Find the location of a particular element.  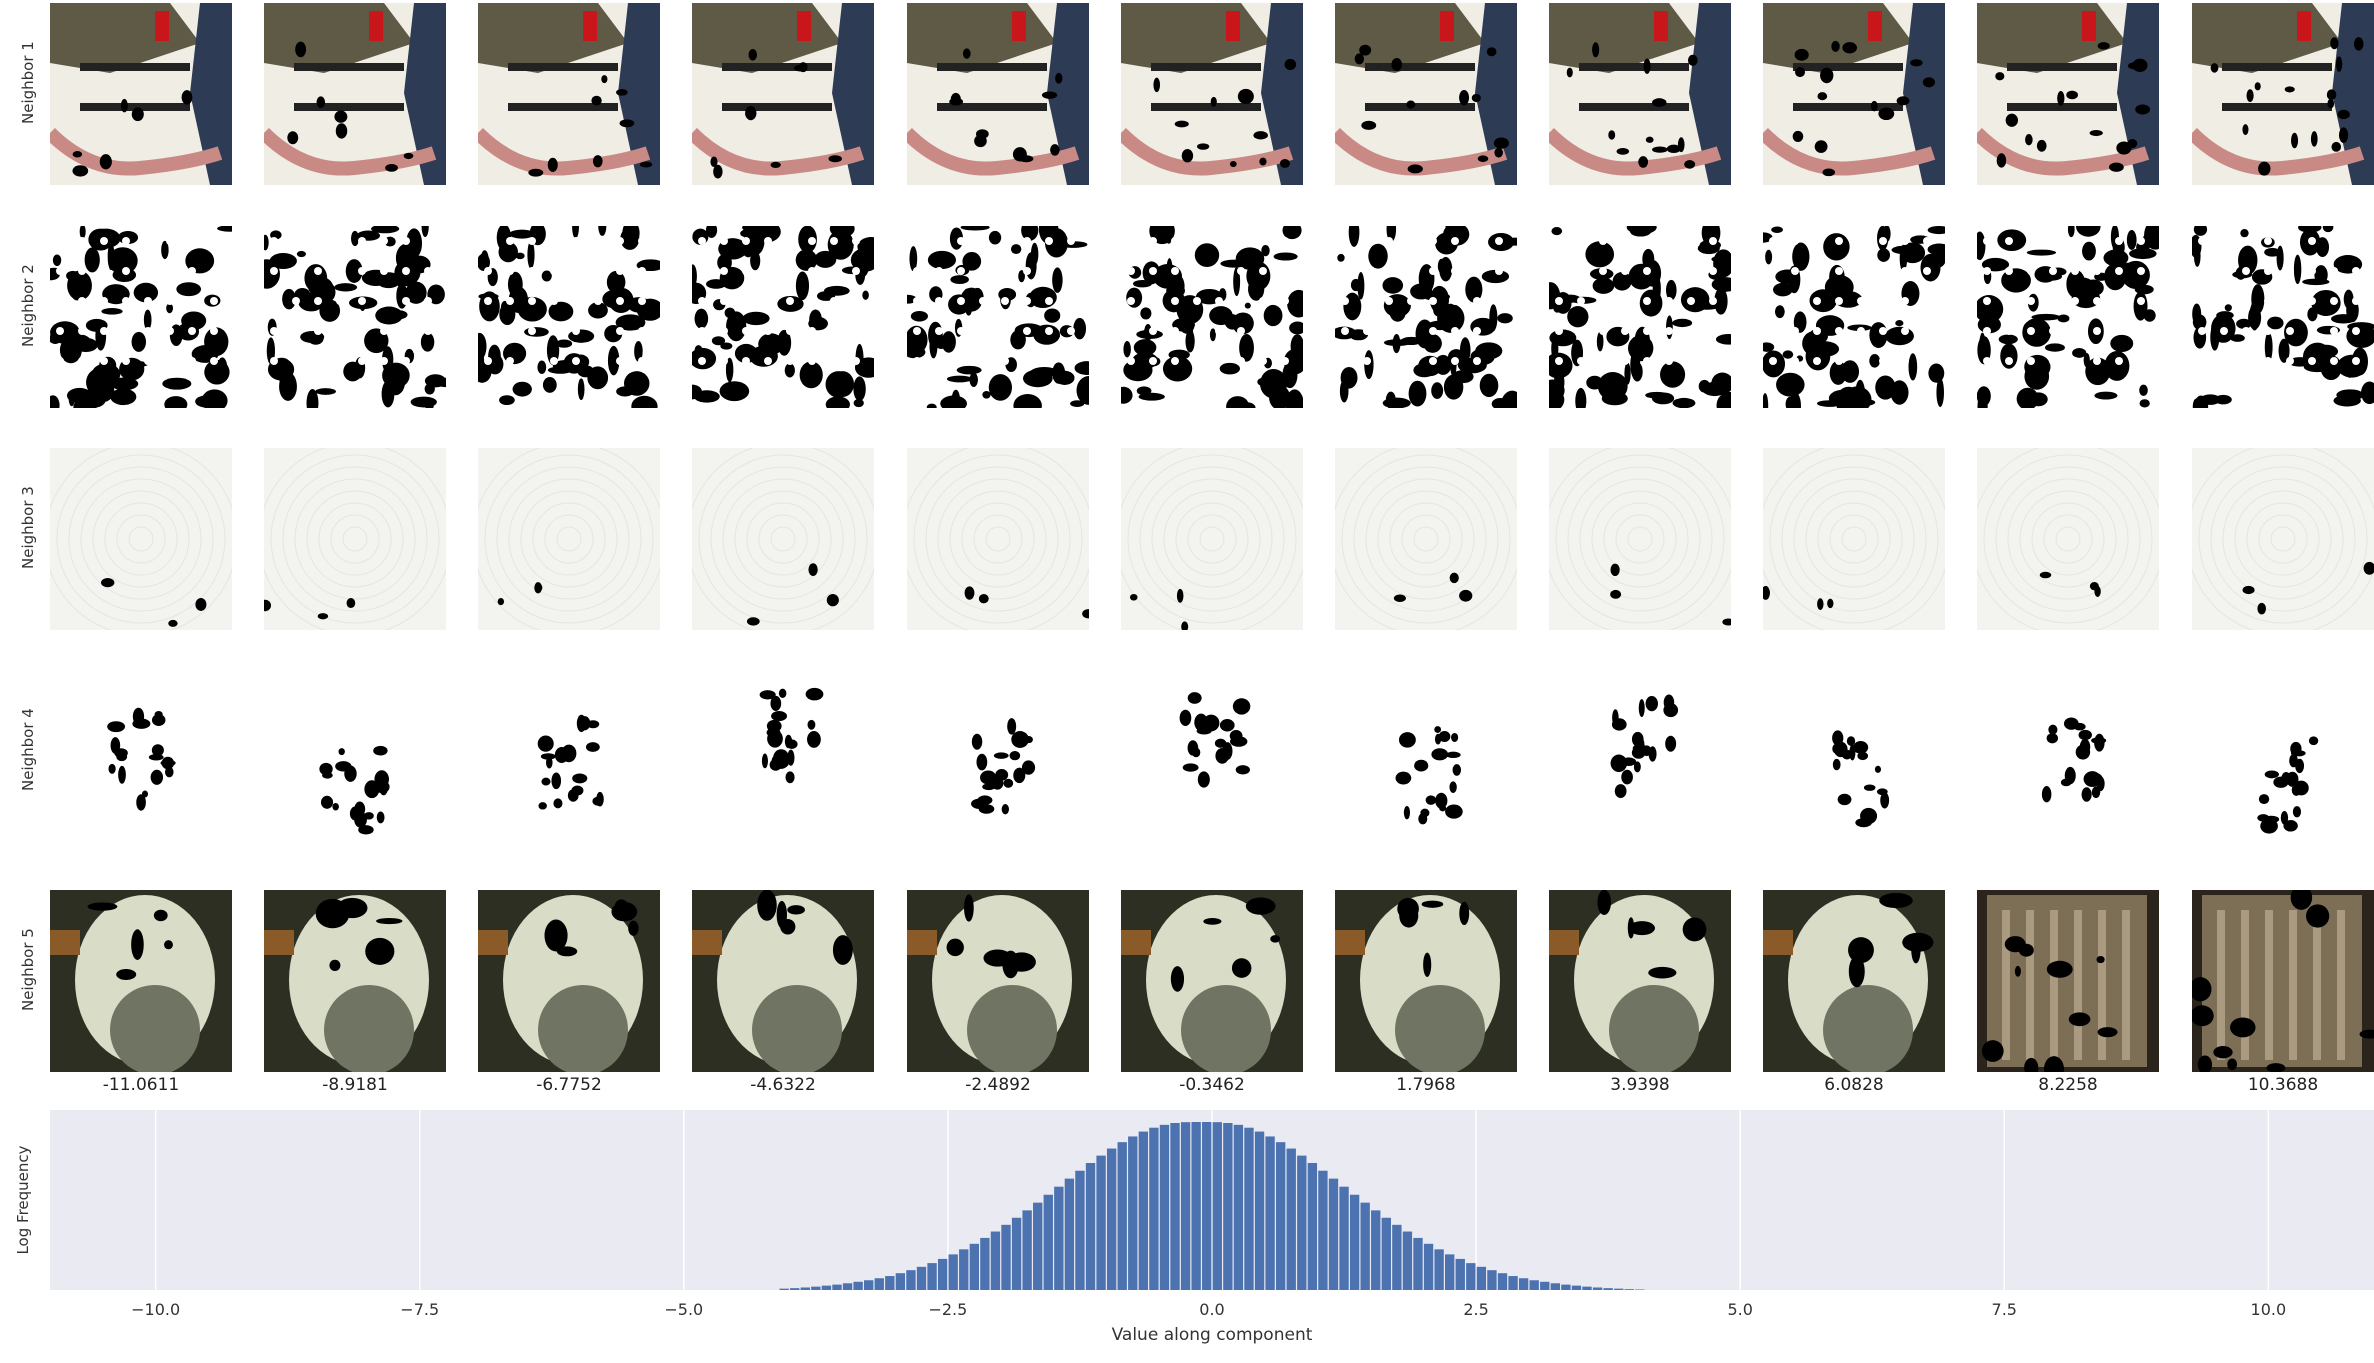

column-value-label: -2.4892 is located at coordinates (998, 1085).